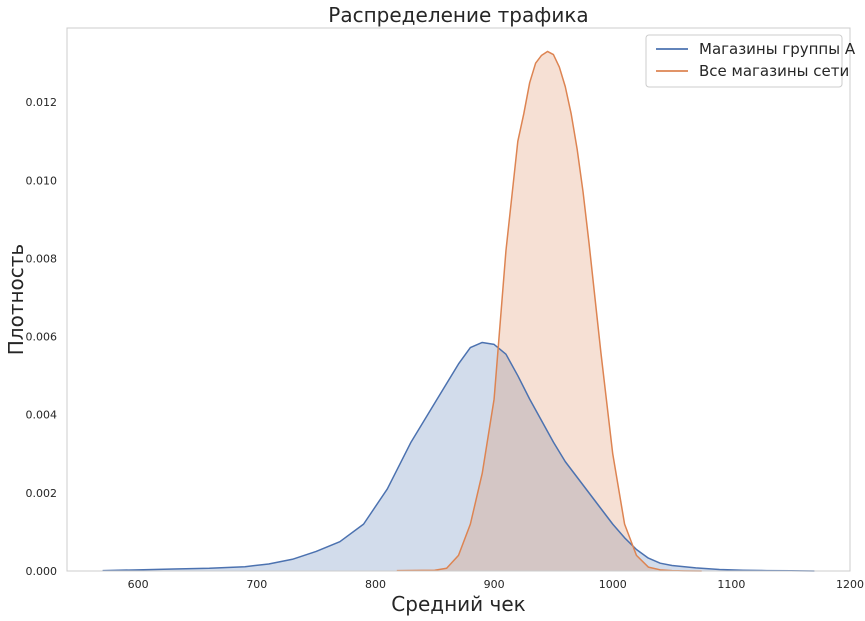  I want to click on x-tick-label: 700, so click(256, 584).